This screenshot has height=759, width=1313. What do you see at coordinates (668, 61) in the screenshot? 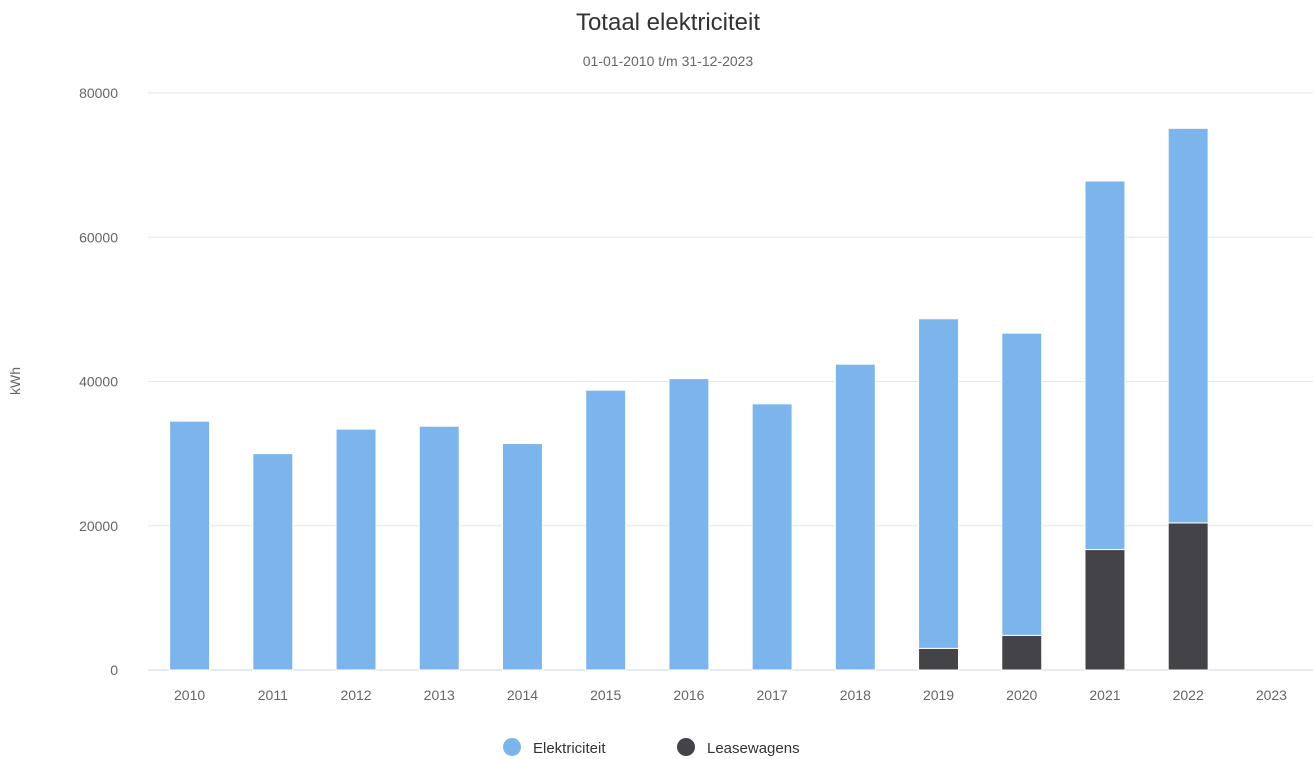
I see `chart-subtitle: 01-01-2010 t/m 31-12-2023` at bounding box center [668, 61].